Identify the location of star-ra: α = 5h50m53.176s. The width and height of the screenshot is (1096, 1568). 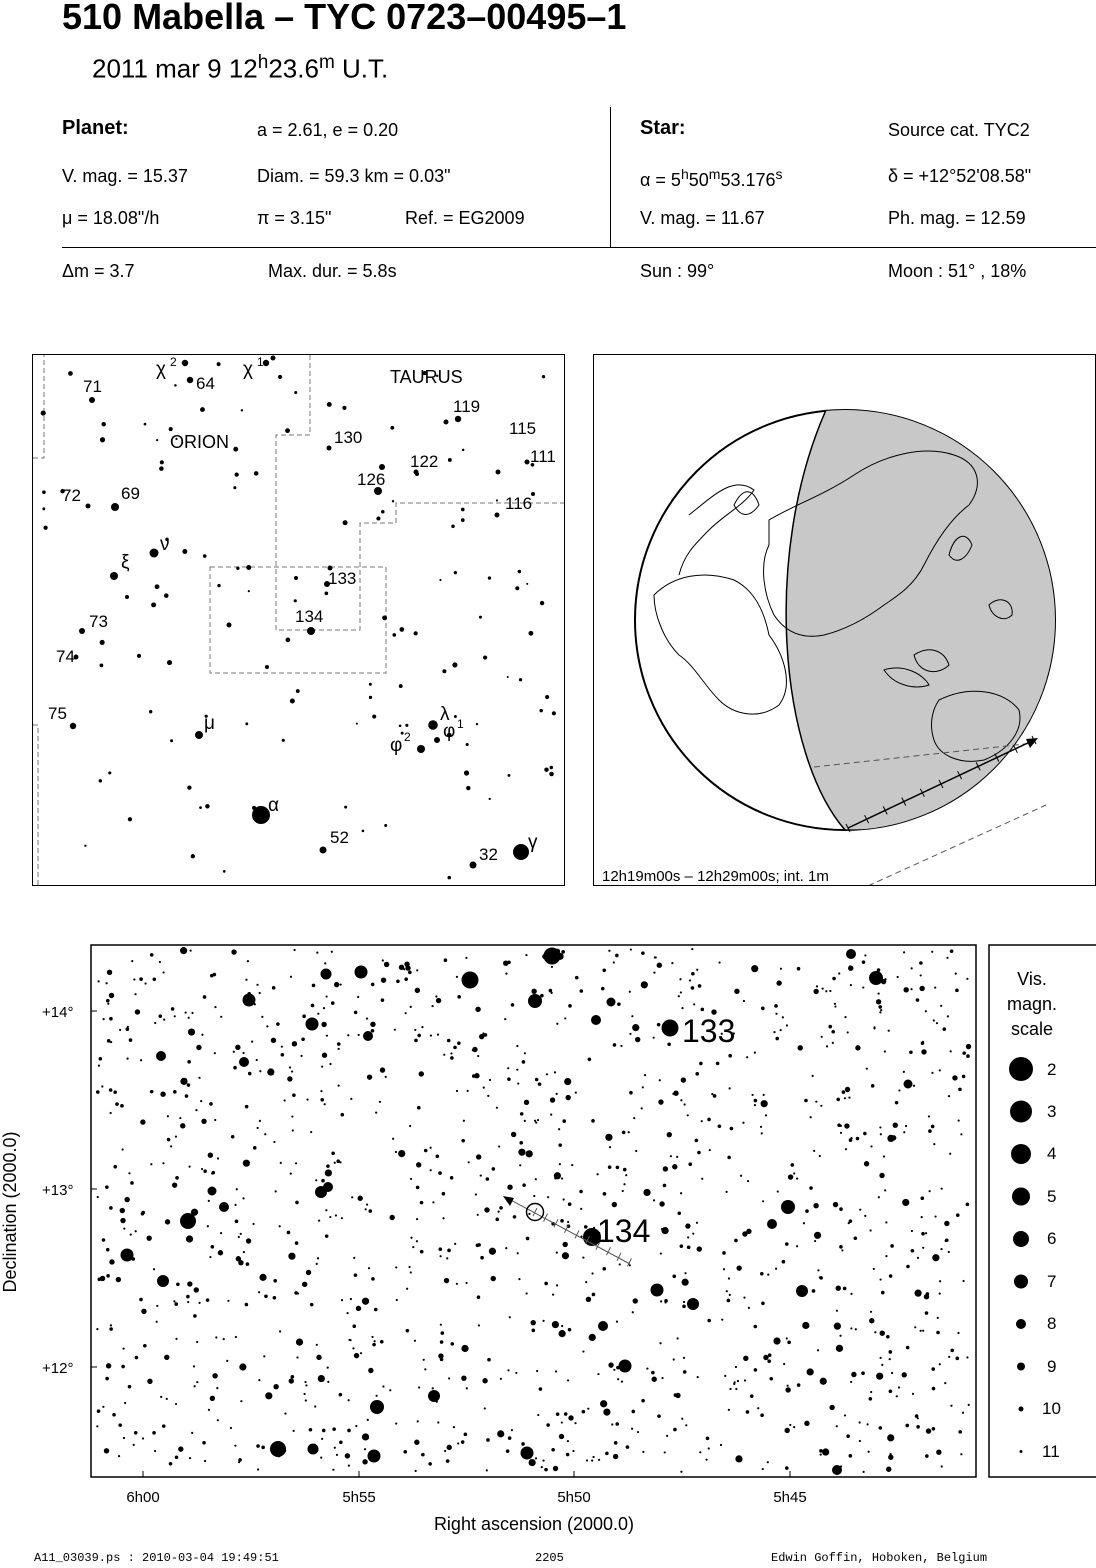
(711, 178).